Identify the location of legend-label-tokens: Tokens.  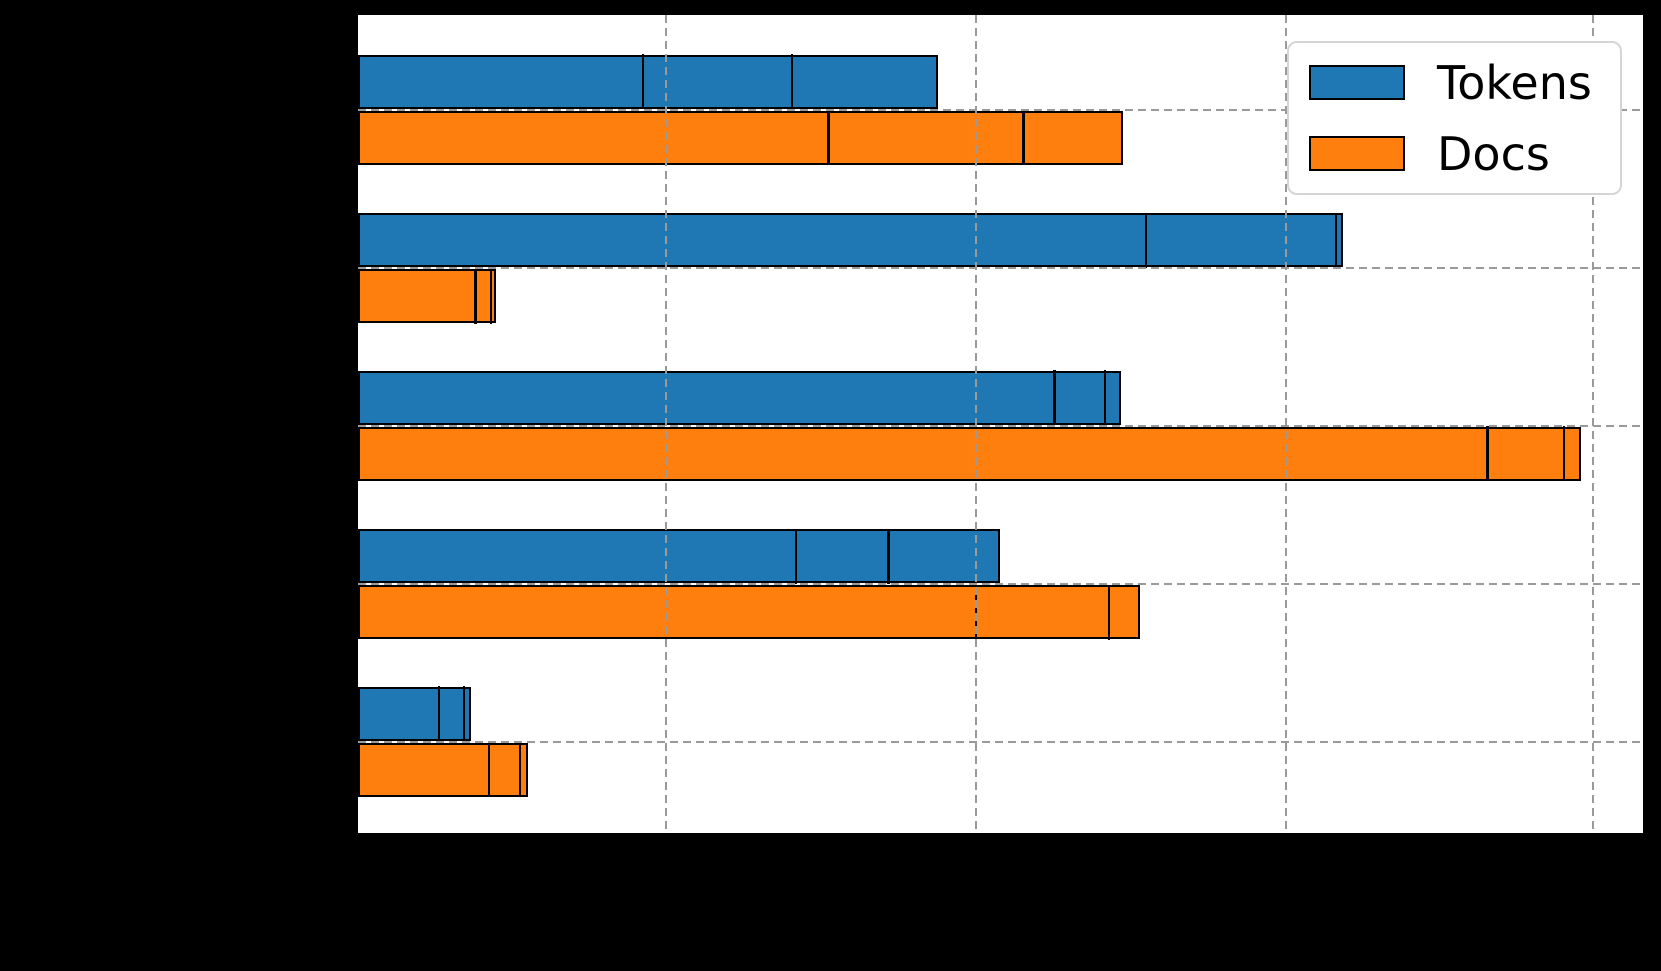
(1514, 82).